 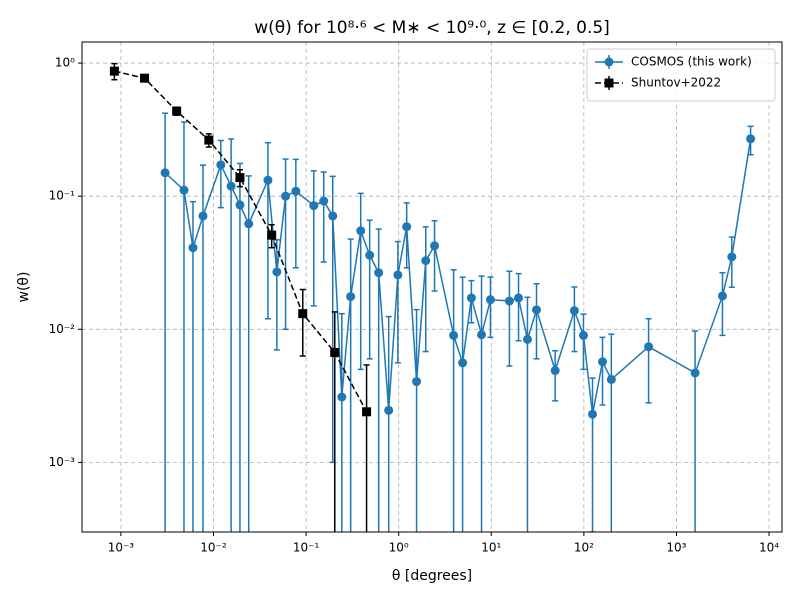 I want to click on y-axis-label: w(θ), so click(x=24, y=287).